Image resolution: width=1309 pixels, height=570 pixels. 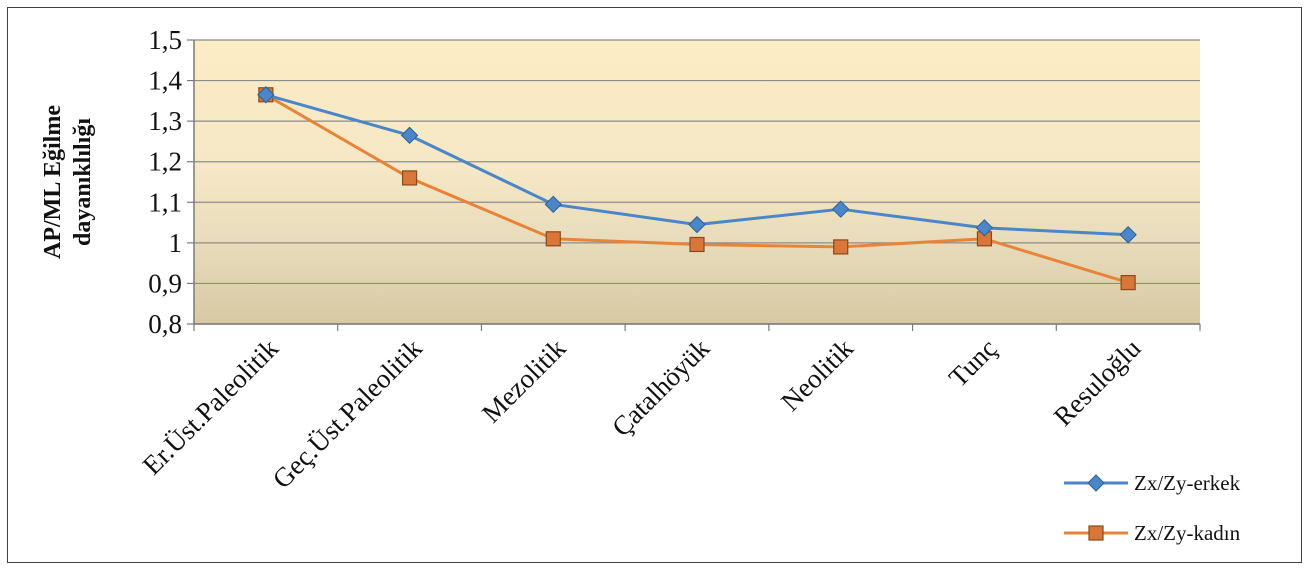 I want to click on x-tick-label: Resuloğlu, so click(x=1097, y=382).